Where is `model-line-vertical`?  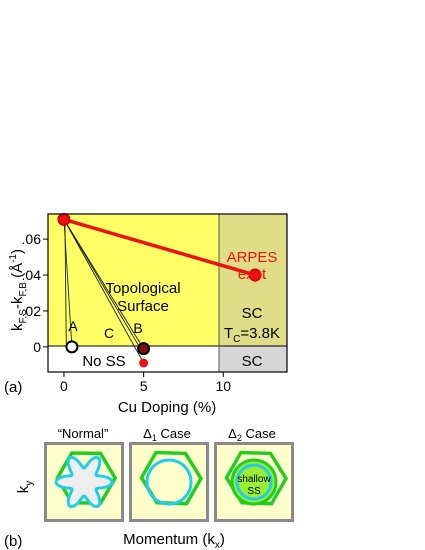
model-line-vertical is located at coordinates (65, 283).